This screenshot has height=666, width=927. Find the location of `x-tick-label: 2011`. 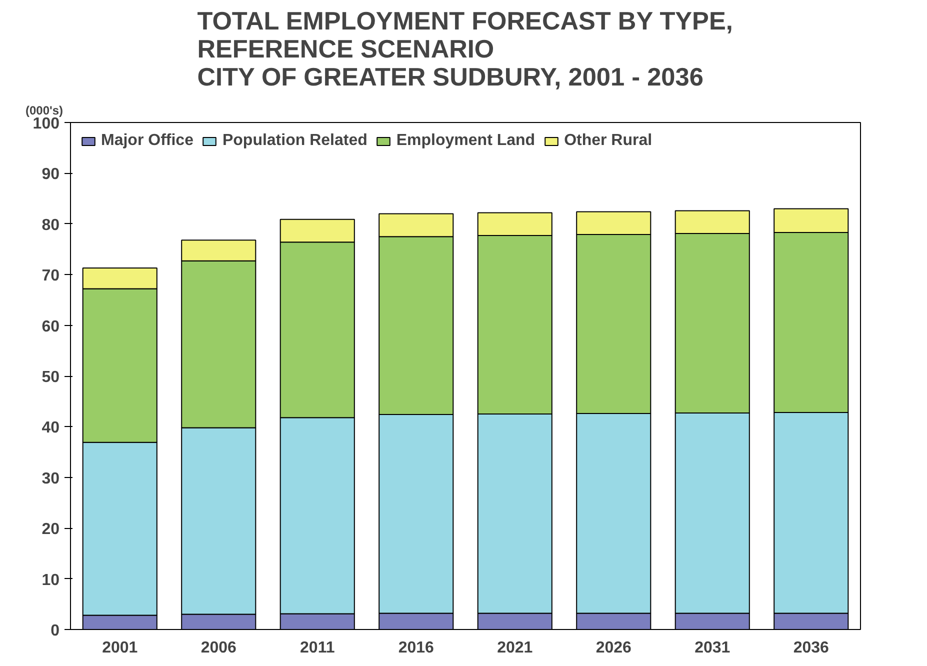

x-tick-label: 2011 is located at coordinates (317, 648).